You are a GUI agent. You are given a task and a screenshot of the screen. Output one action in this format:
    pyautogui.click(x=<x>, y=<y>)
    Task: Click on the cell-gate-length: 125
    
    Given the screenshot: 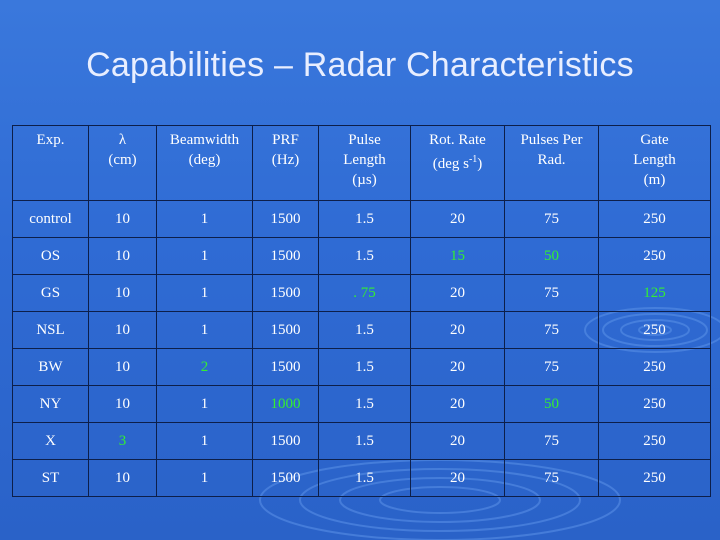 What is the action you would take?
    pyautogui.click(x=654, y=293)
    